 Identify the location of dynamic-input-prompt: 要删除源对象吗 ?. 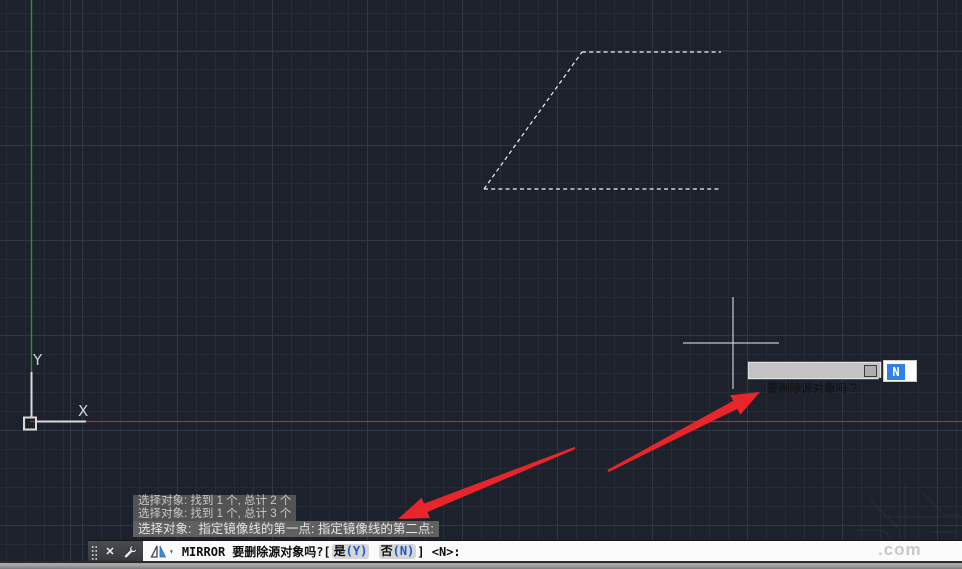
(811, 389).